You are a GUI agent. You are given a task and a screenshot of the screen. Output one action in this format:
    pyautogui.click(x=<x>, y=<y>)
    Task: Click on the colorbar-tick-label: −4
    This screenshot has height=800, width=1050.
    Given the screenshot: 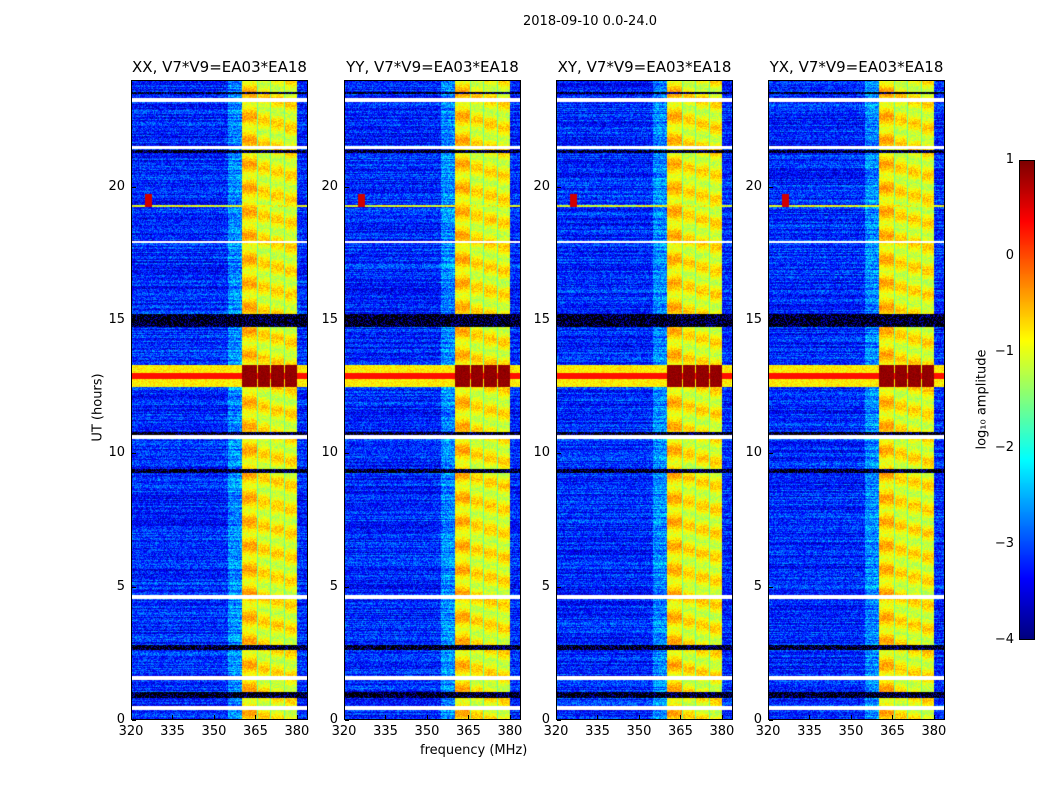 What is the action you would take?
    pyautogui.click(x=1004, y=639)
    